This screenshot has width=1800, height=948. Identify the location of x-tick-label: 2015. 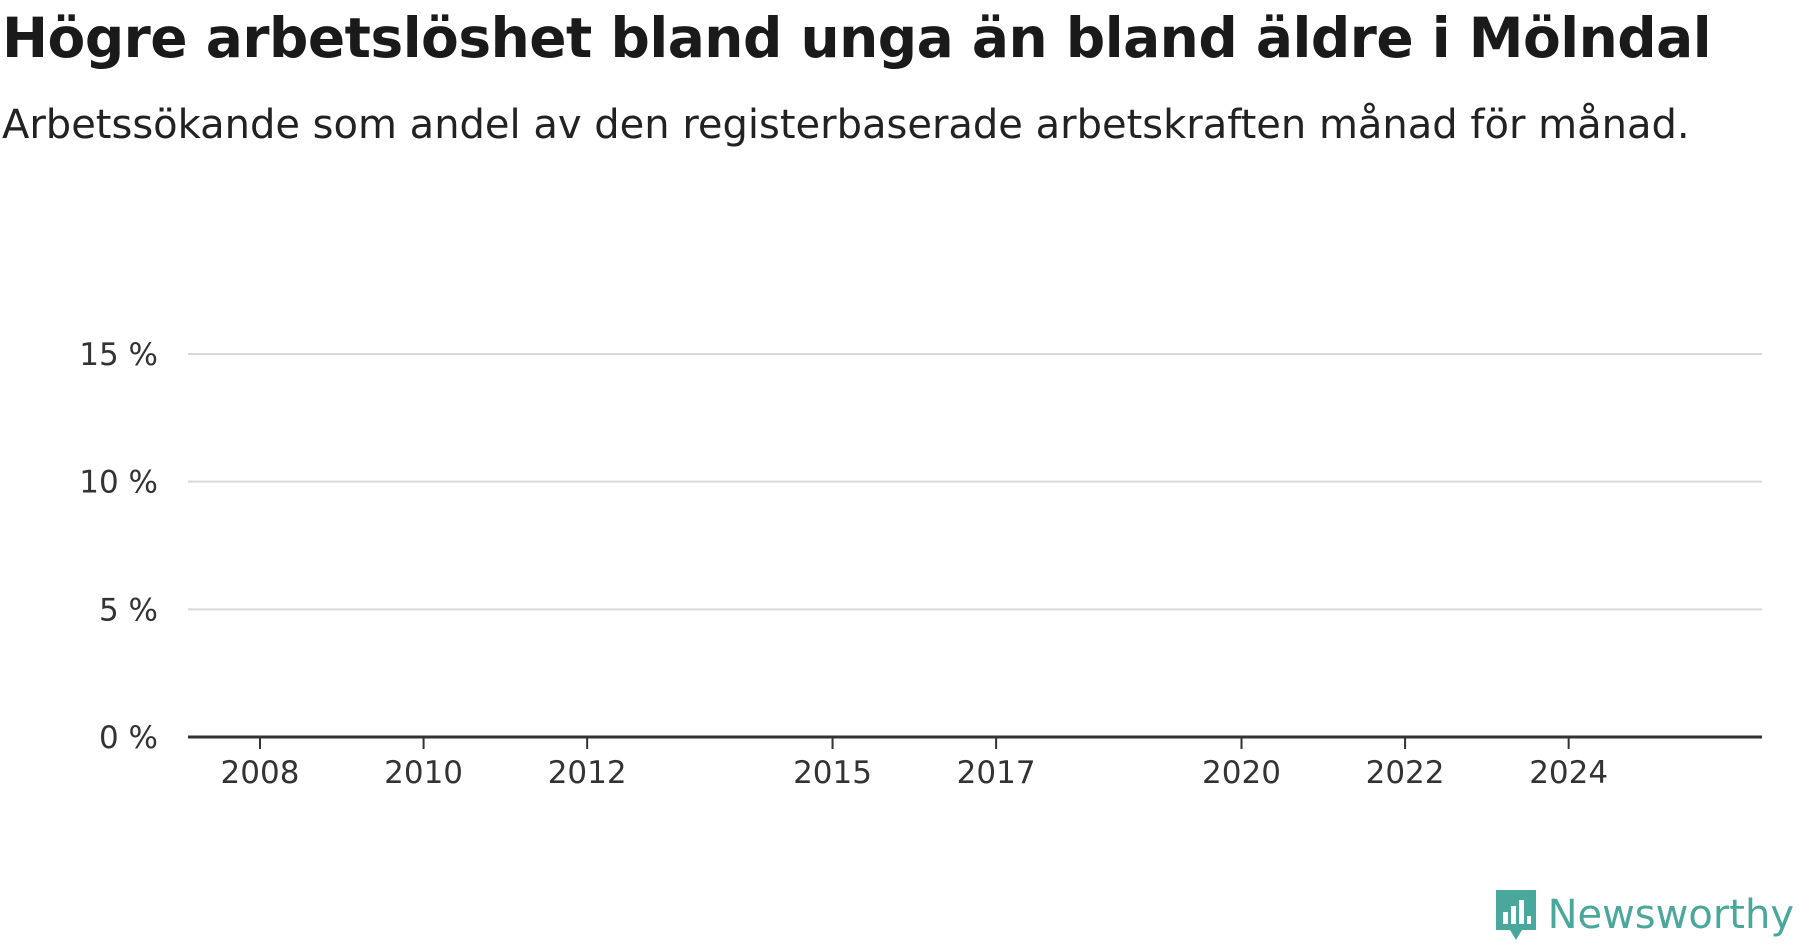
(832, 773).